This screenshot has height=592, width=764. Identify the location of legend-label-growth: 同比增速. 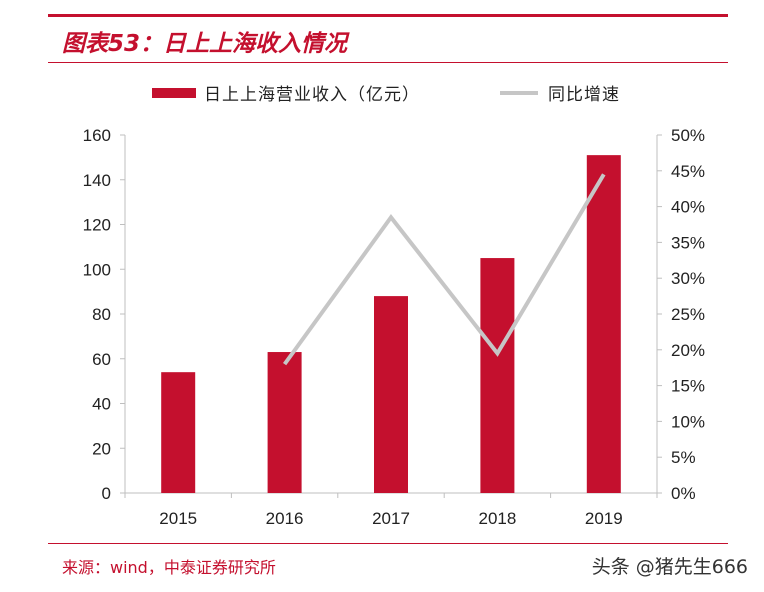
(584, 95).